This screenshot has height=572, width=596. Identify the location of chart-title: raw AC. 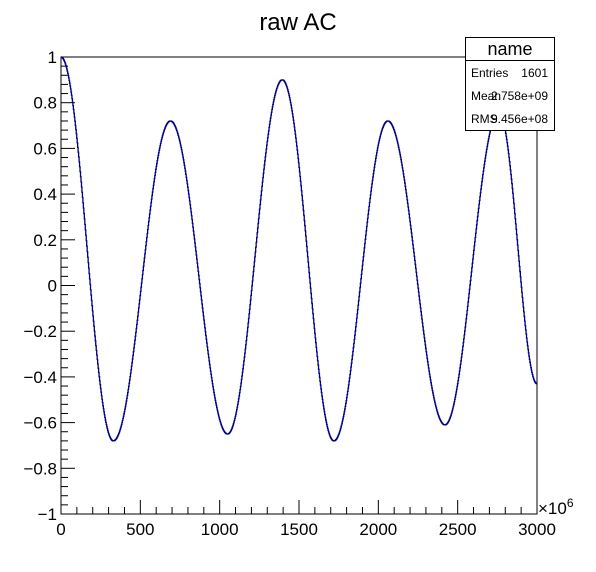
(297, 22).